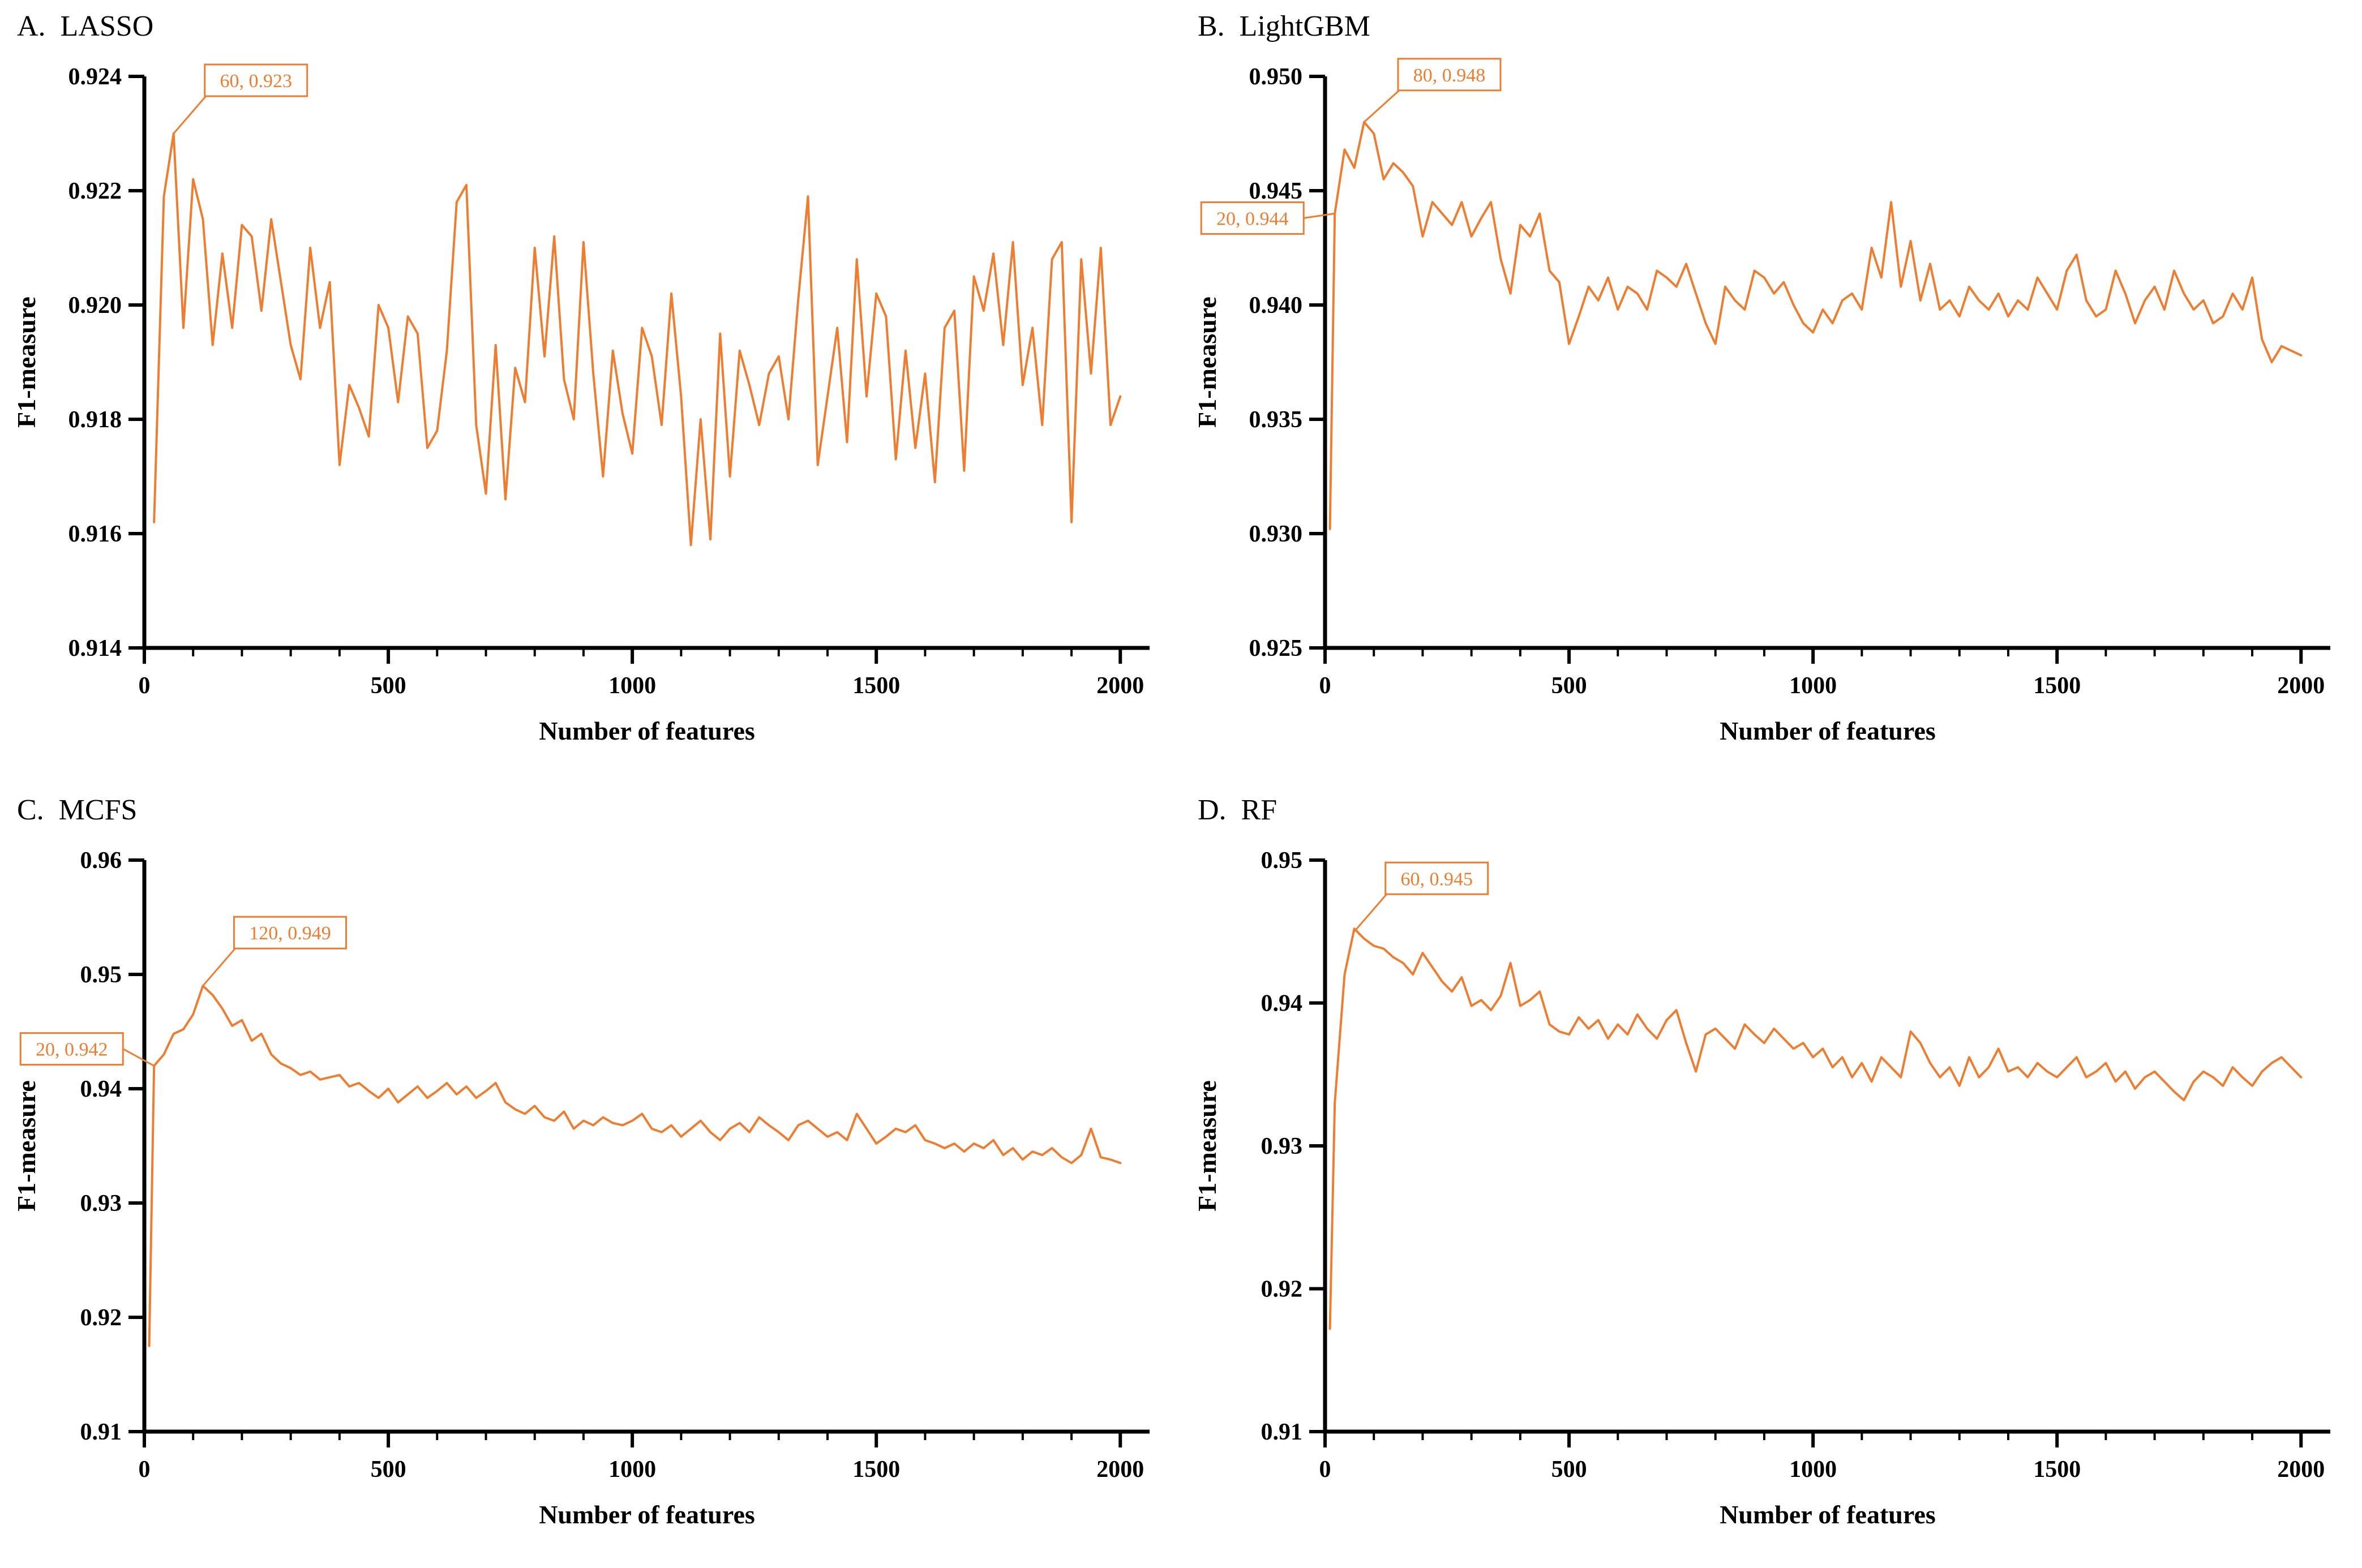  What do you see at coordinates (95, 306) in the screenshot?
I see `y-tick-label: 0.920` at bounding box center [95, 306].